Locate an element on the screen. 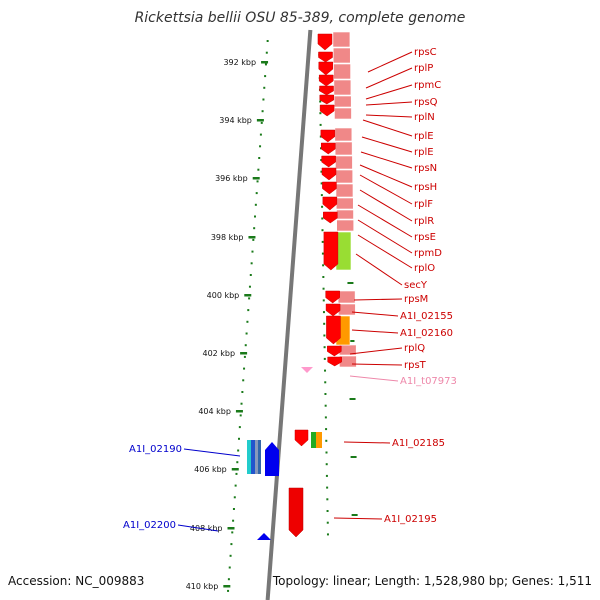  feature-blue-b is located at coordinates (259, 457).